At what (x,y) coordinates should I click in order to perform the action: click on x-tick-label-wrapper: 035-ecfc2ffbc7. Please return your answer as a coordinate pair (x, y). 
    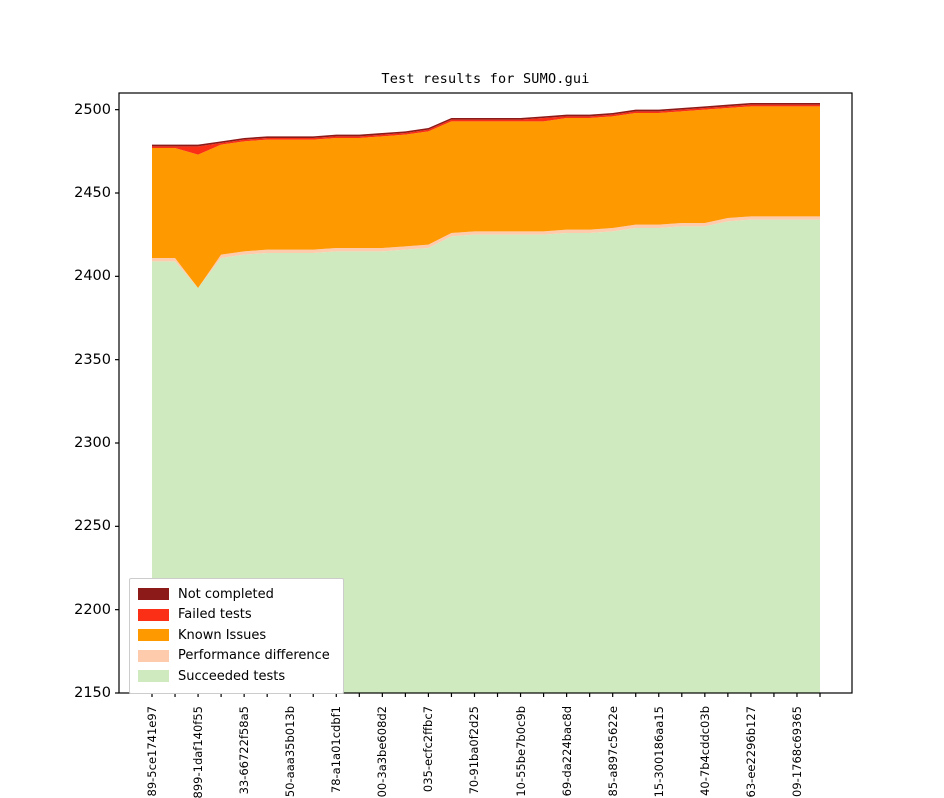
    Looking at the image, I should click on (428, 749).